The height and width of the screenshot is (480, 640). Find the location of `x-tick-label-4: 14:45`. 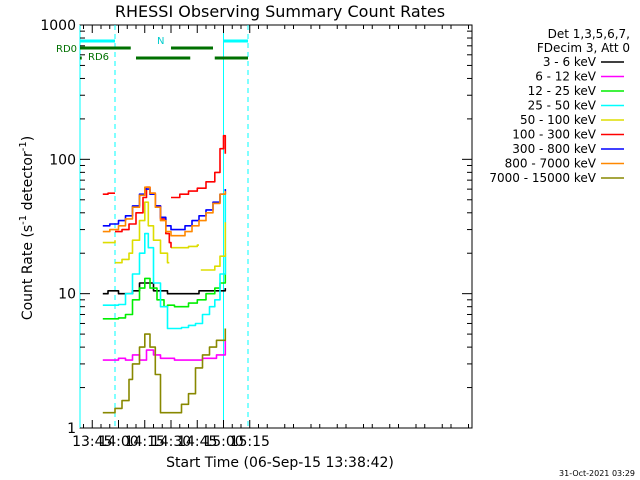

x-tick-label-4: 14:45 is located at coordinates (197, 442).